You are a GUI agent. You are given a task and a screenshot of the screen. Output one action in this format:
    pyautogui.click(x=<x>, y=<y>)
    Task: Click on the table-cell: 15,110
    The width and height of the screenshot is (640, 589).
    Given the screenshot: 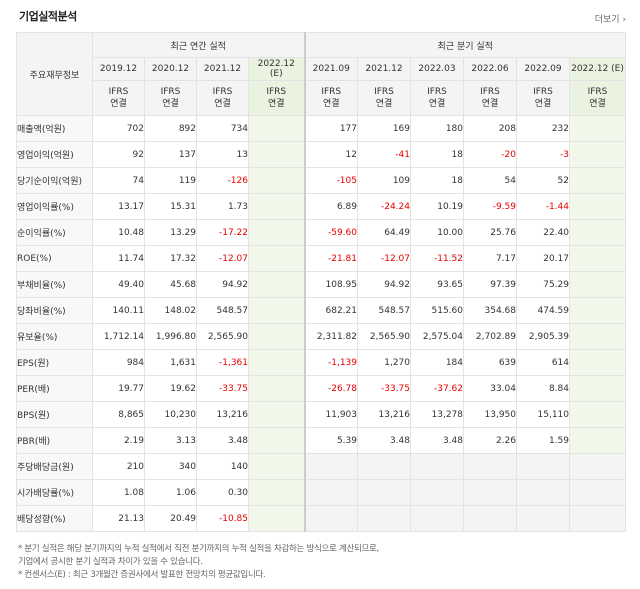 What is the action you would take?
    pyautogui.click(x=543, y=414)
    